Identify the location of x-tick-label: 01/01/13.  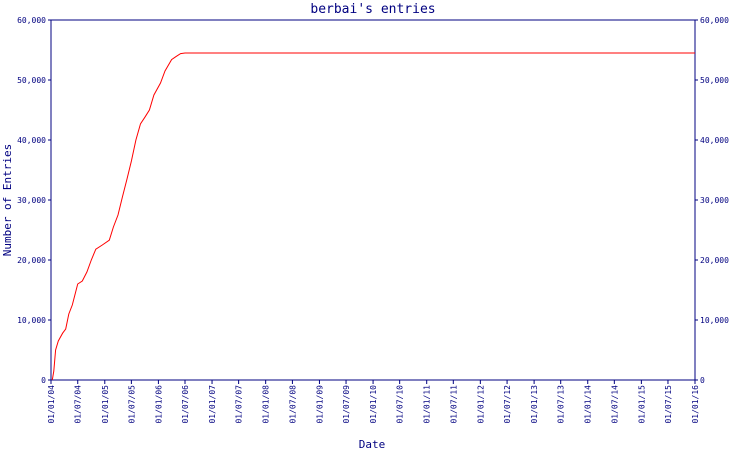
(534, 404).